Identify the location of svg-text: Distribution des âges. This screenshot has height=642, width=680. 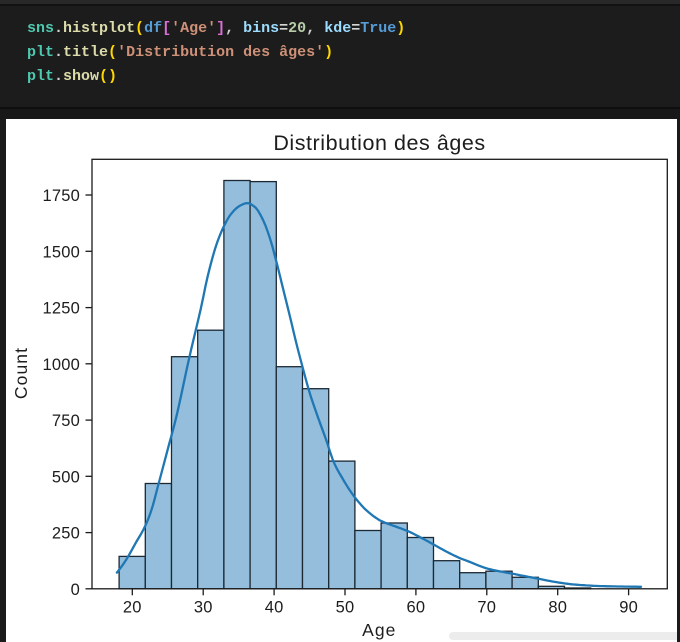
(379, 143).